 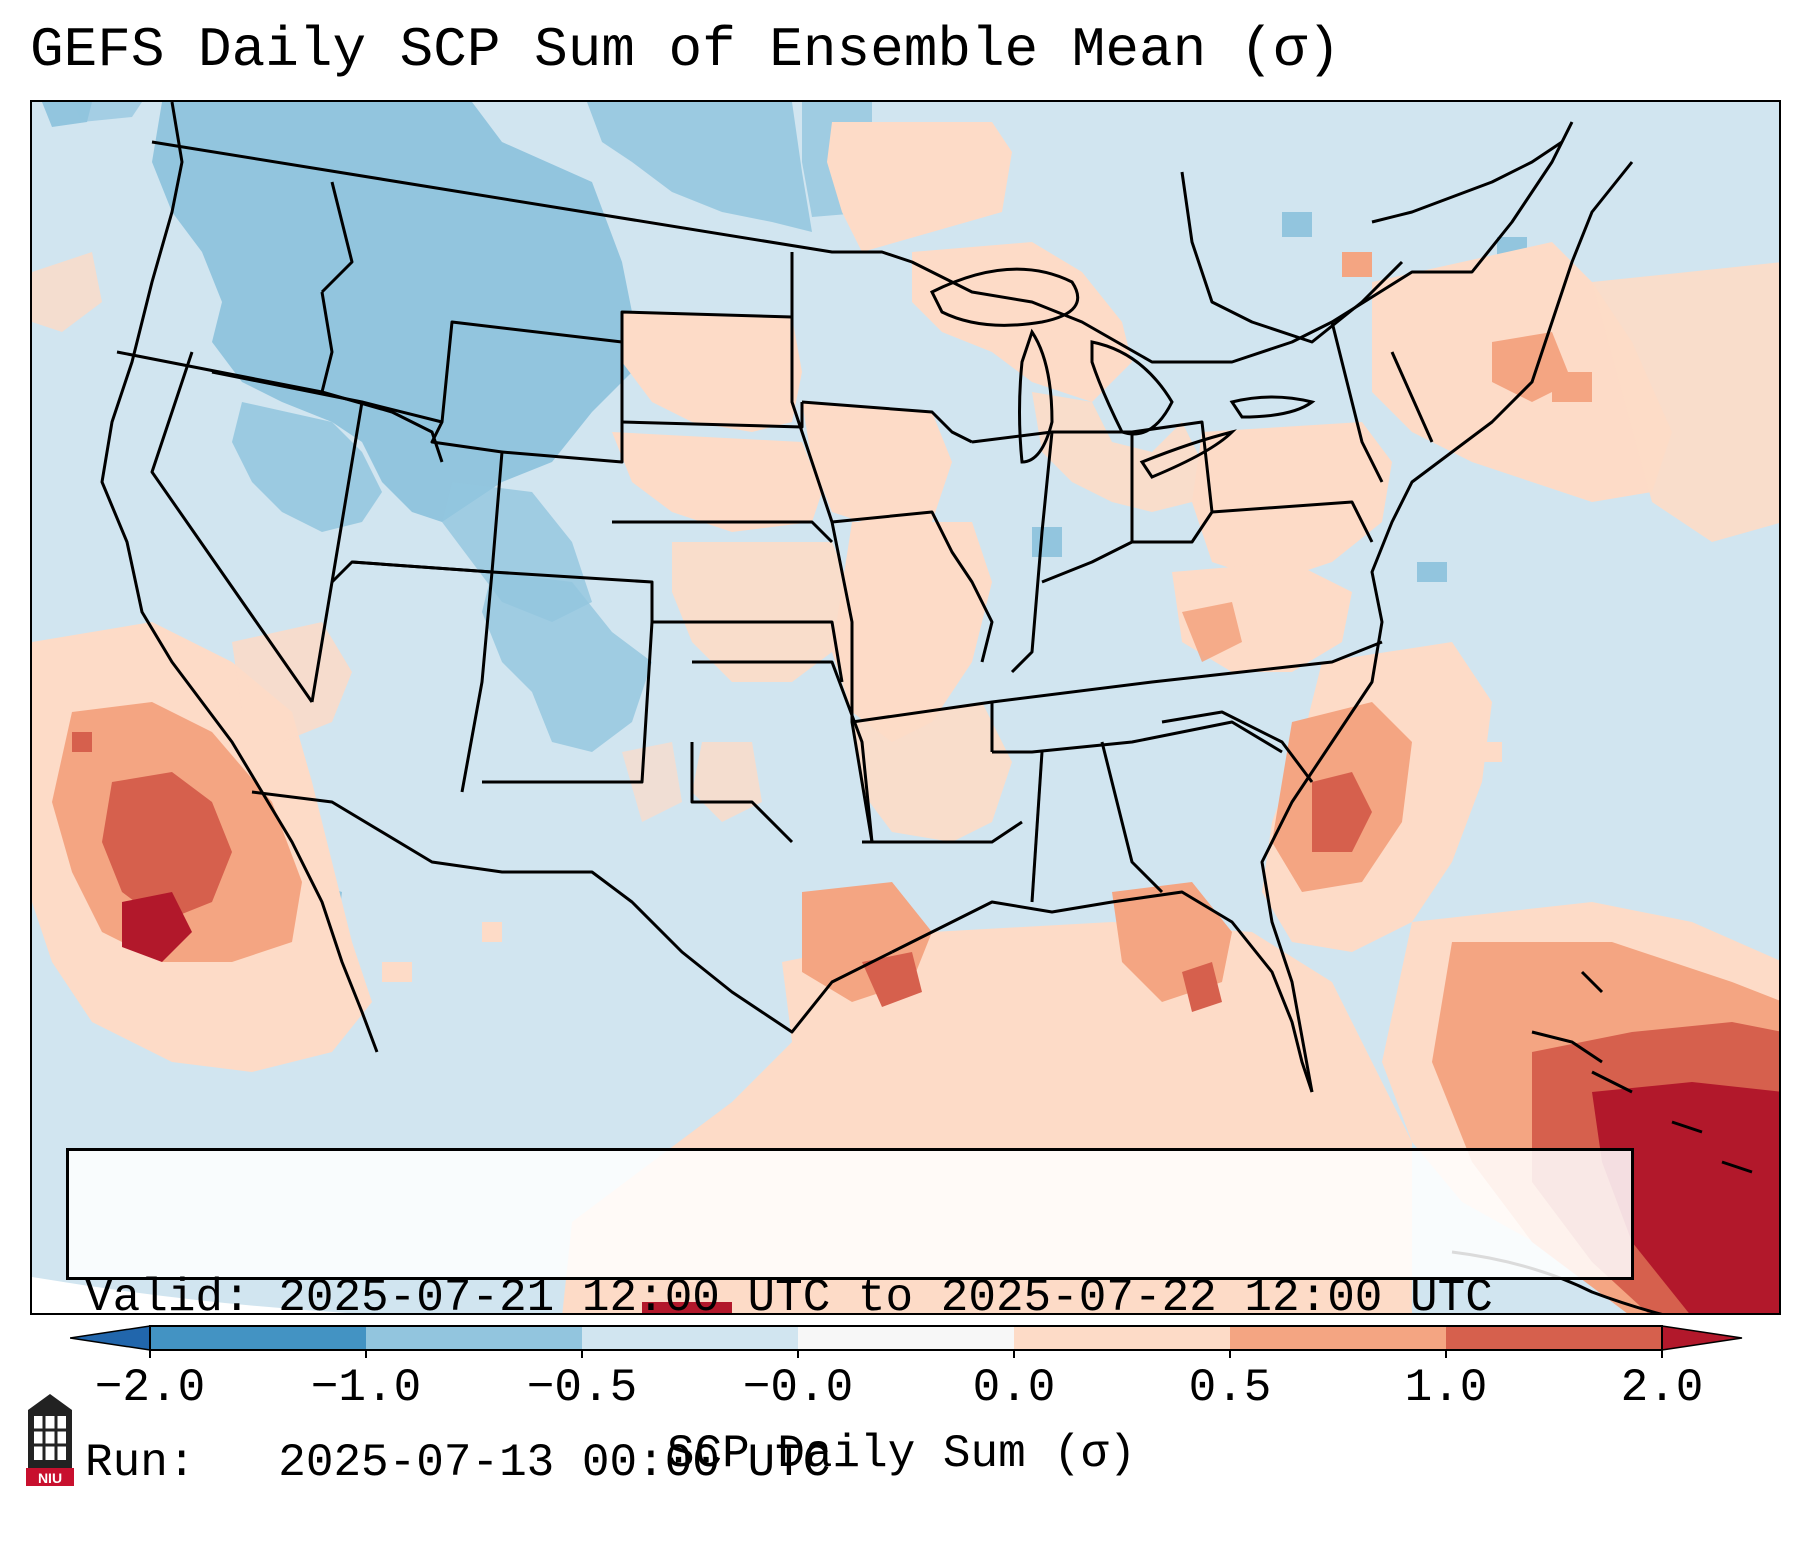 I want to click on caribbean-coast, so click(x=1602, y=1141).